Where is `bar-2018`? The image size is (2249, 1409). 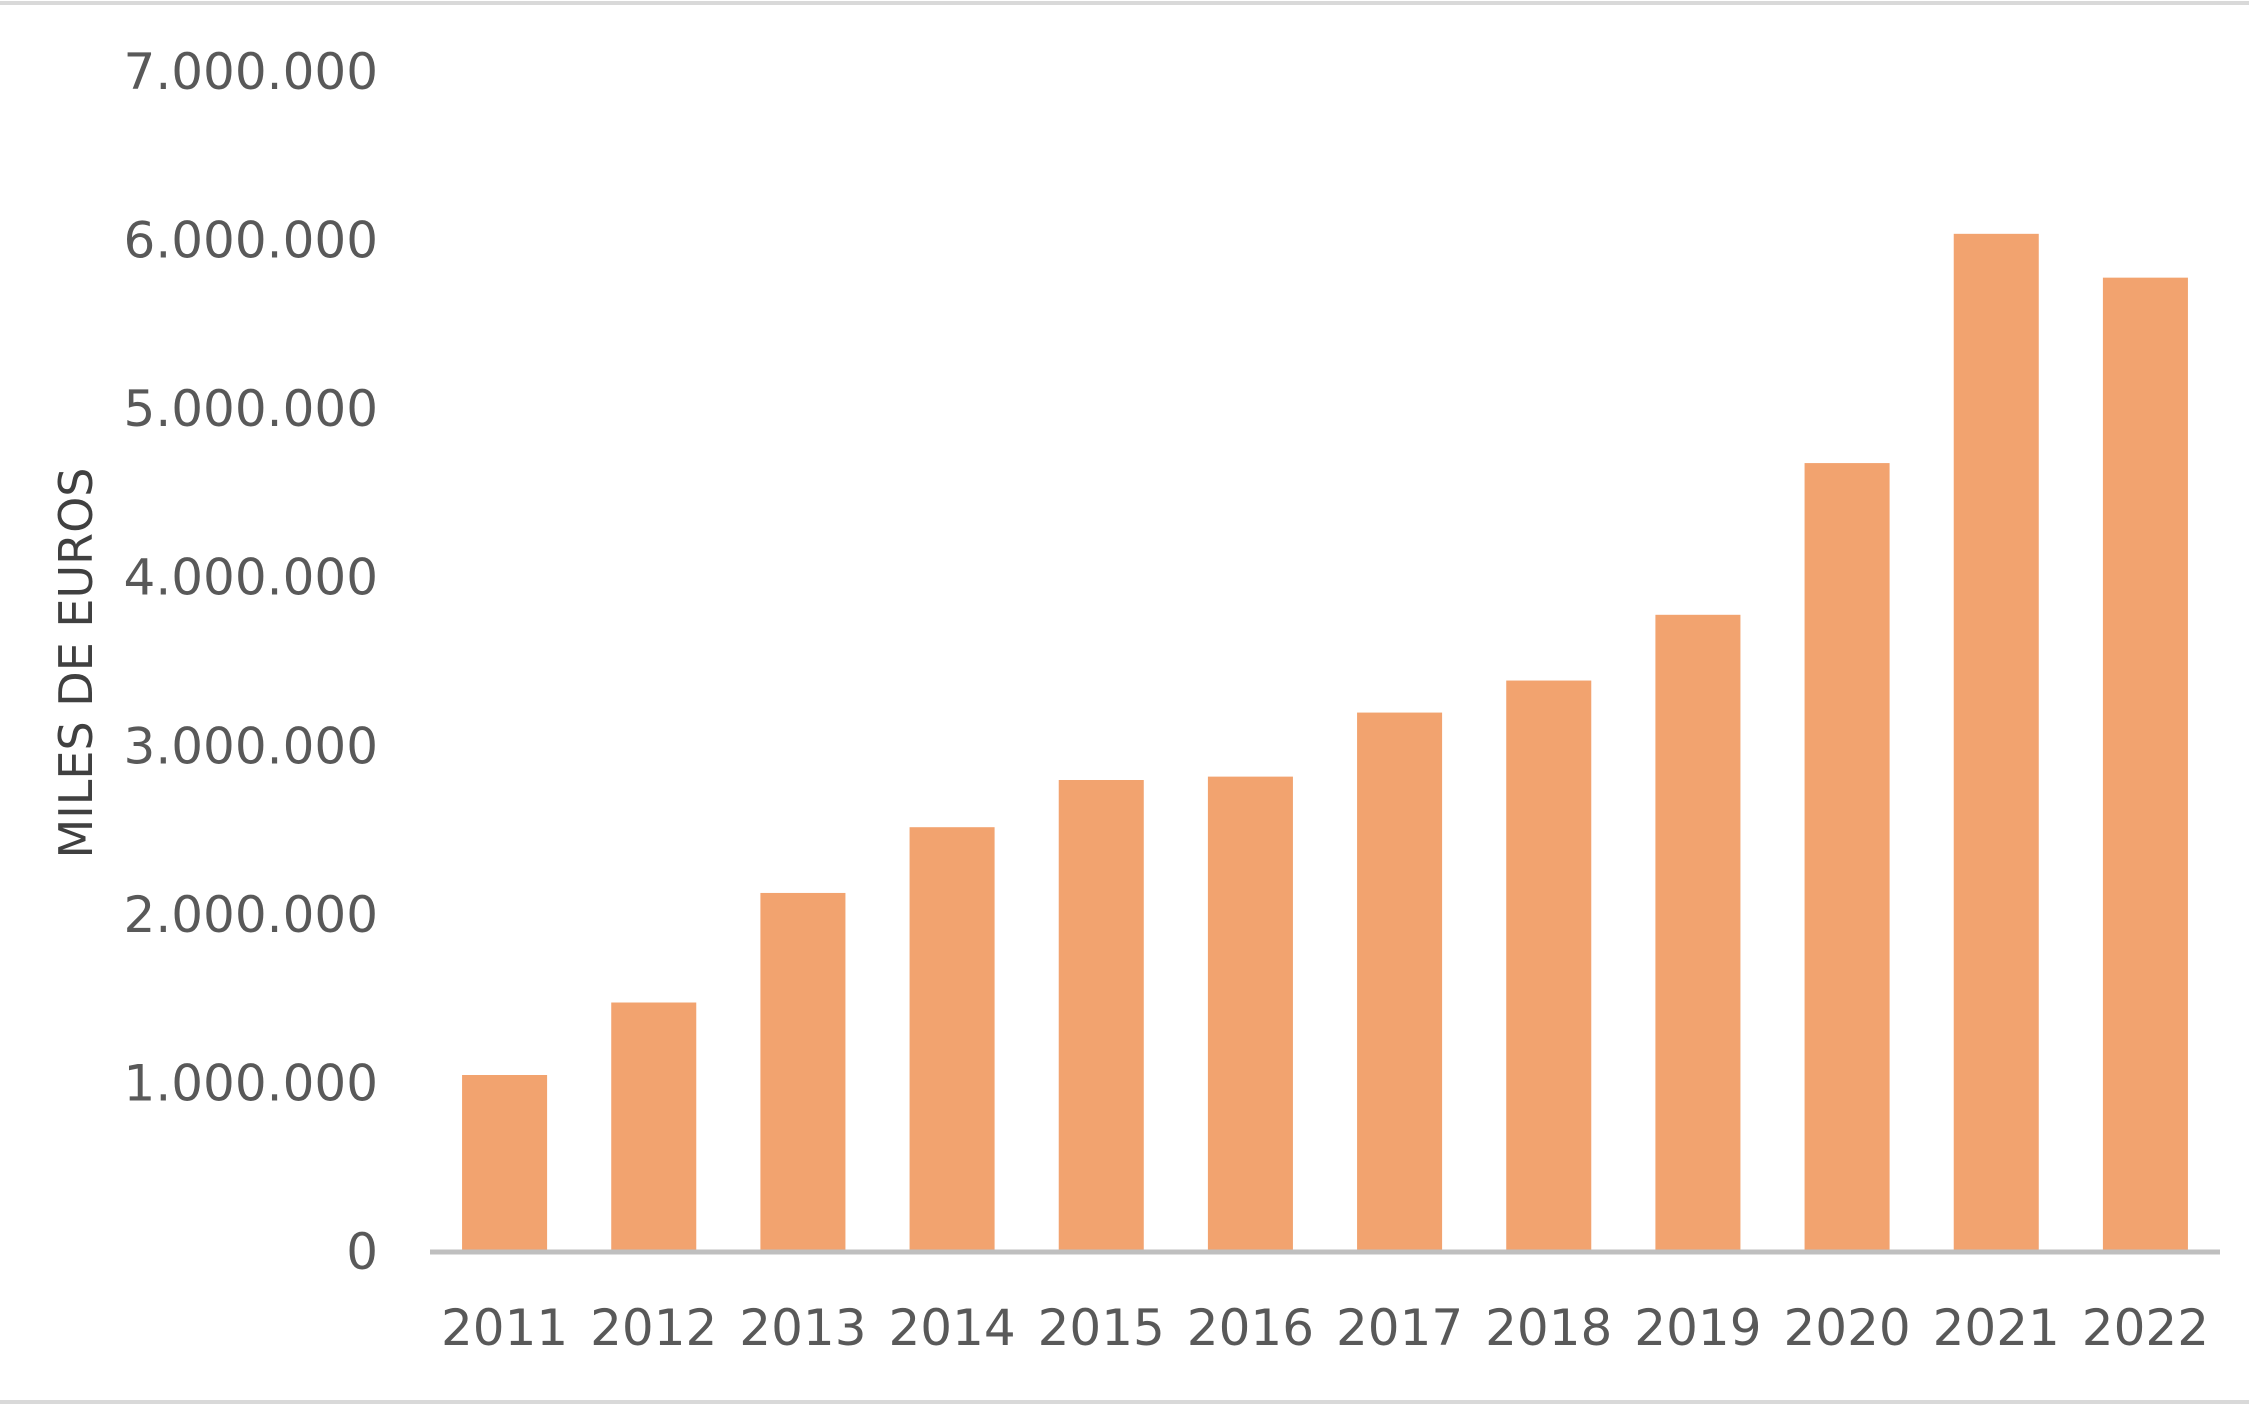 bar-2018 is located at coordinates (1549, 966).